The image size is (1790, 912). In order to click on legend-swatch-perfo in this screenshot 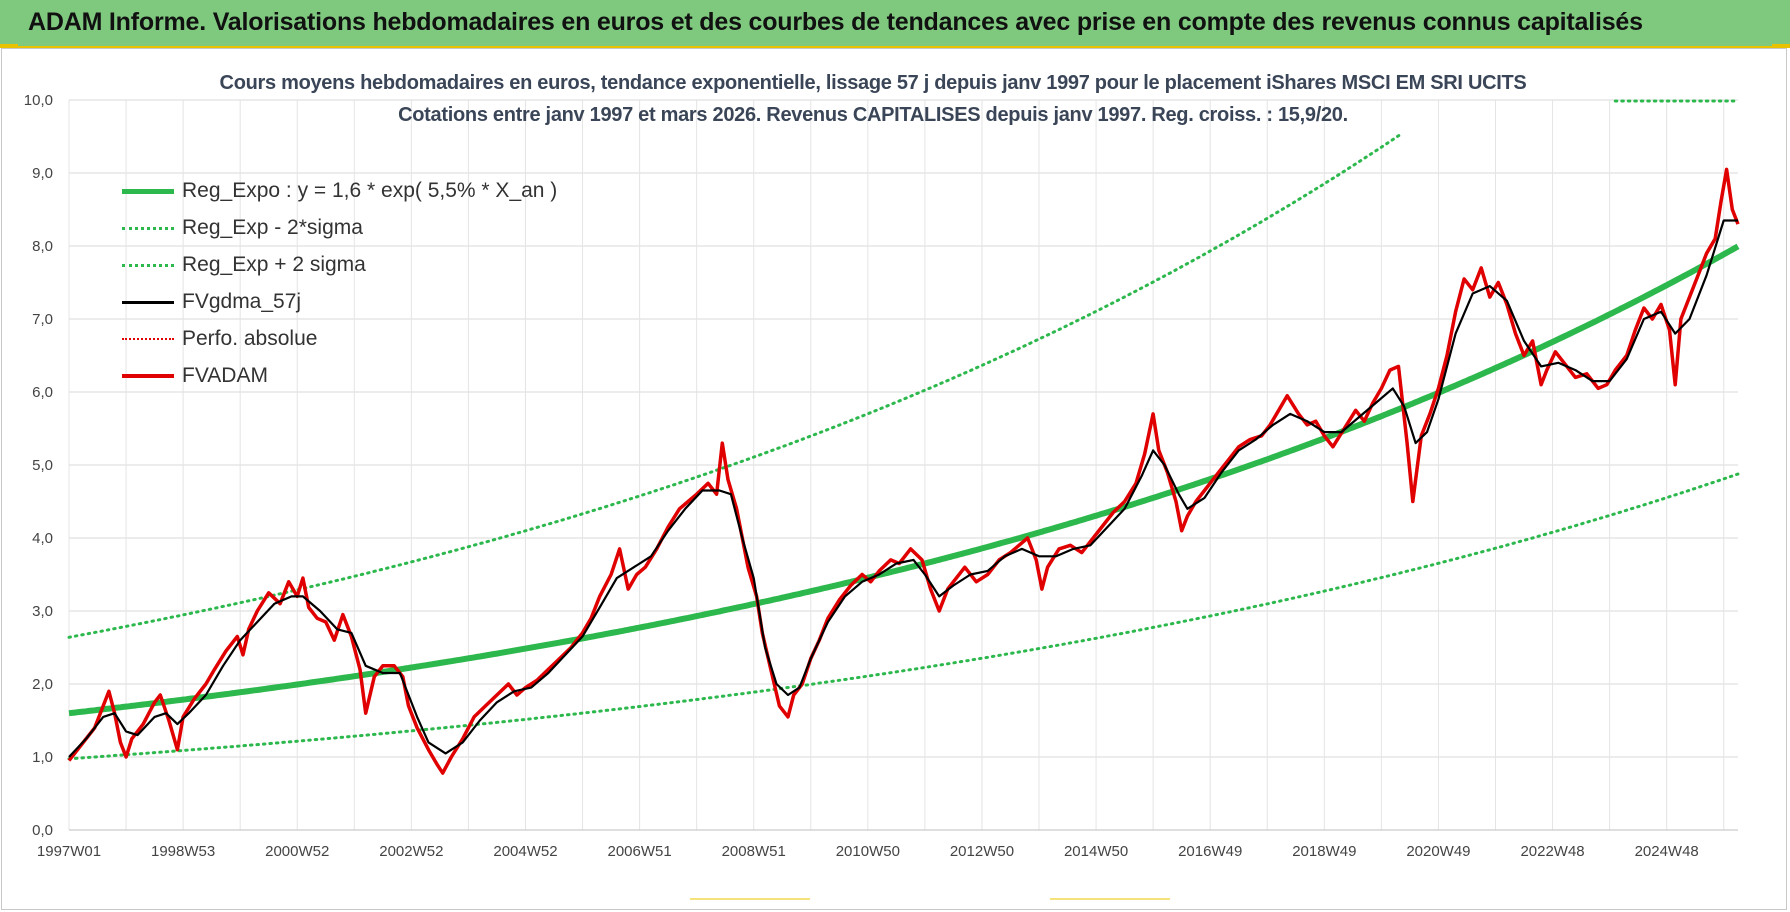, I will do `click(148, 339)`.